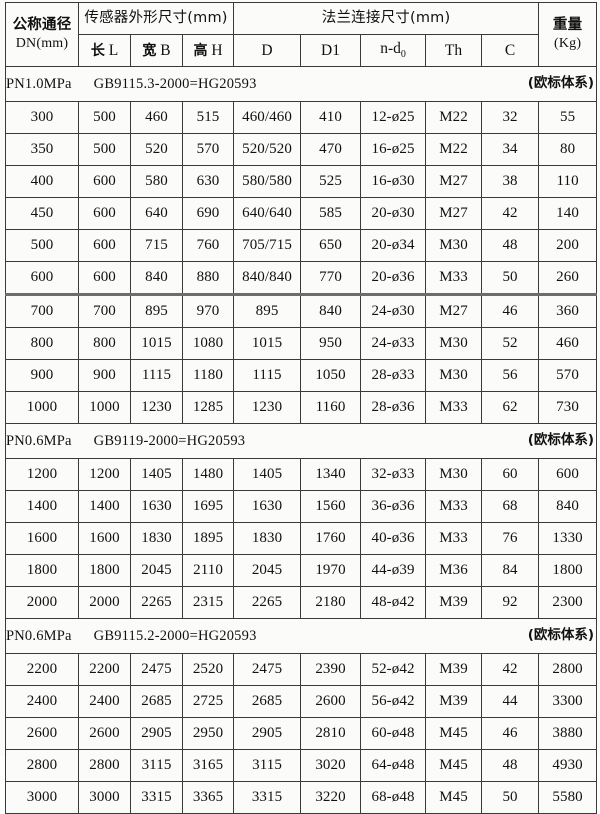 The image size is (600, 814). I want to click on cell-weight: 3300, so click(568, 701).